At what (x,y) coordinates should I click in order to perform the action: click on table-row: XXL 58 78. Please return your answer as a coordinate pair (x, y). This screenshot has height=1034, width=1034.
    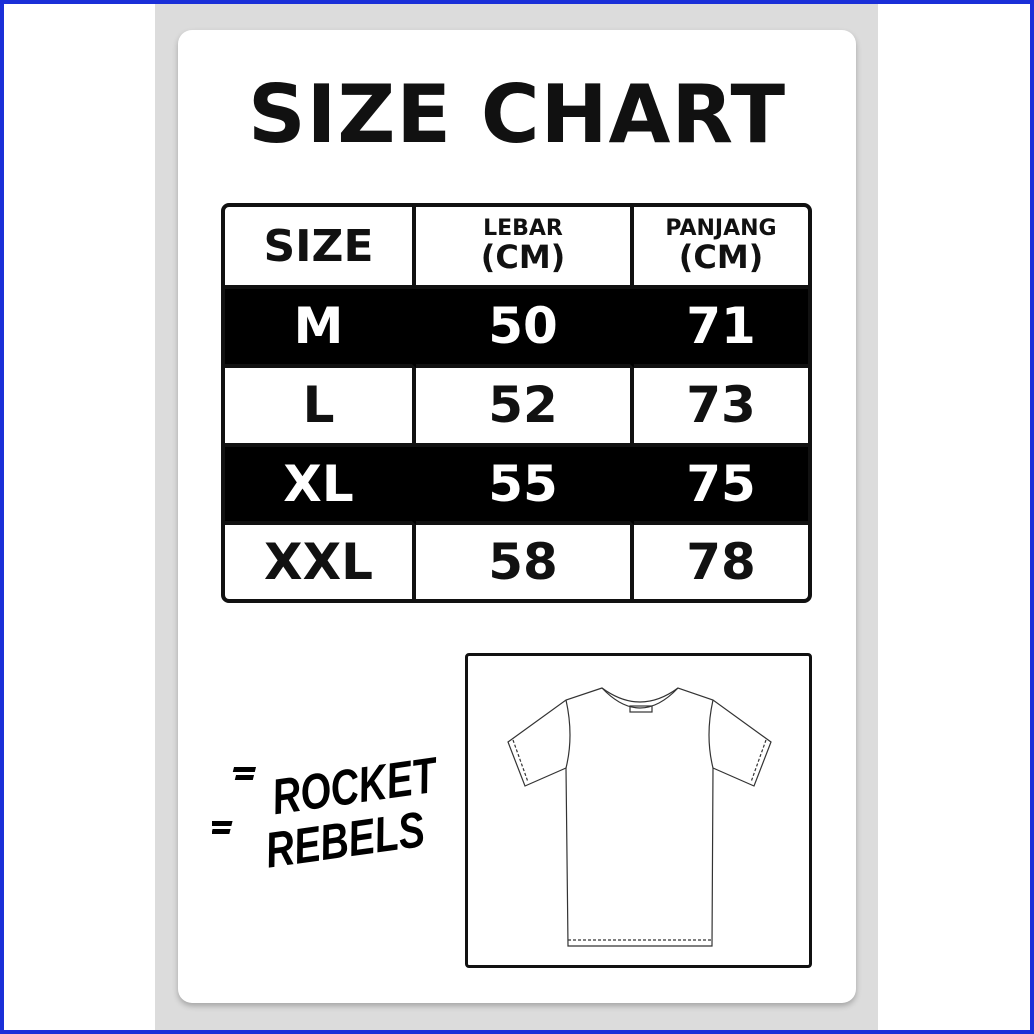
    Looking at the image, I should click on (516, 562).